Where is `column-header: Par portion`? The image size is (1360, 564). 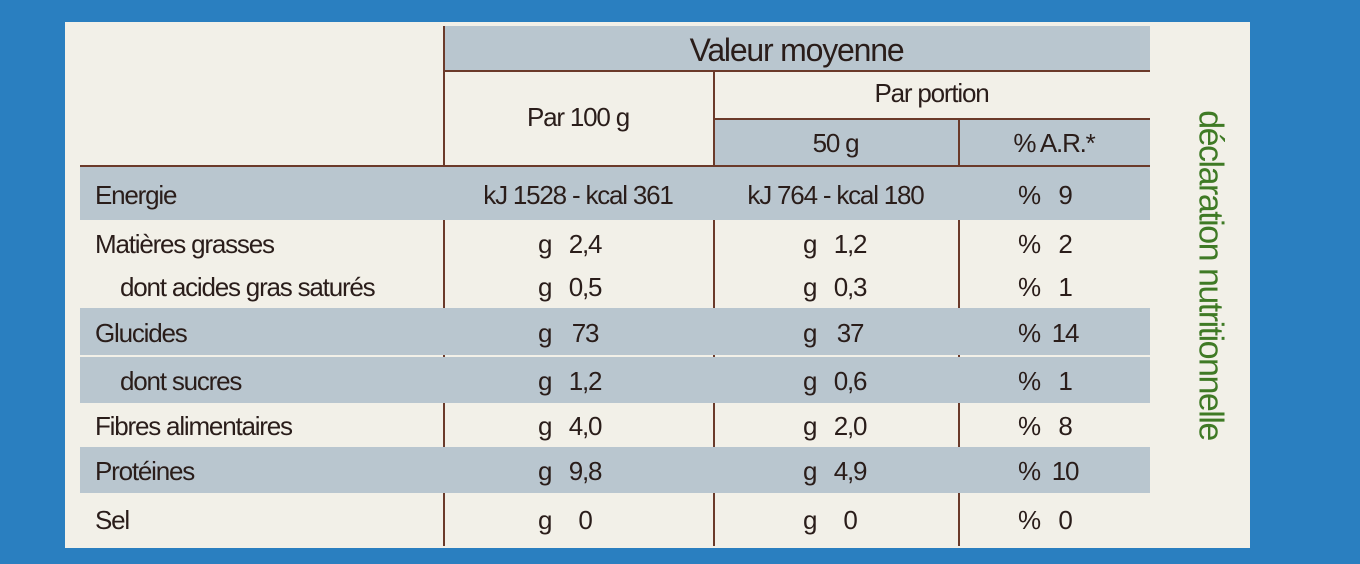
column-header: Par portion is located at coordinates (932, 93).